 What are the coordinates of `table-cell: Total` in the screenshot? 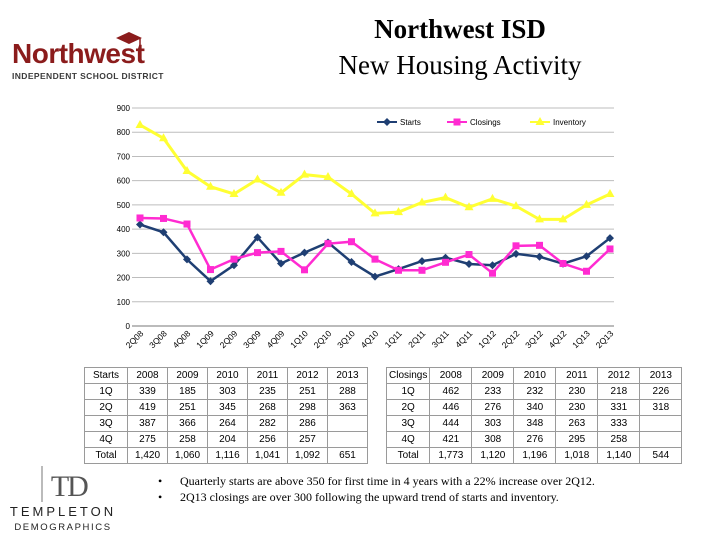 It's located at (408, 455).